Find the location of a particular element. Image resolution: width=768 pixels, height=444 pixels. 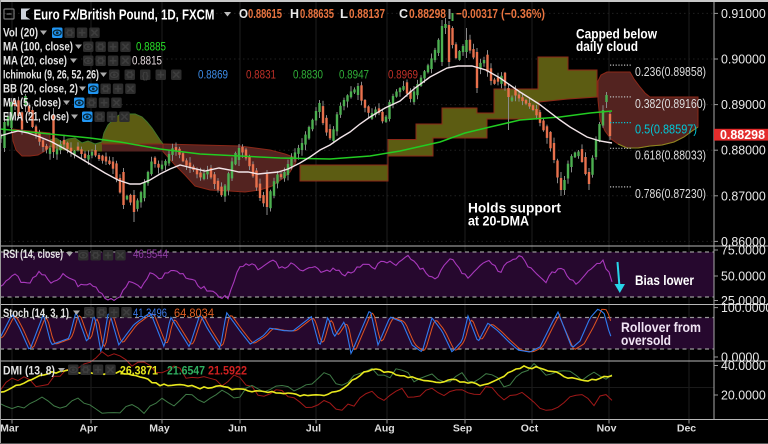

svg-text: 0.89000 is located at coordinates (743, 105).